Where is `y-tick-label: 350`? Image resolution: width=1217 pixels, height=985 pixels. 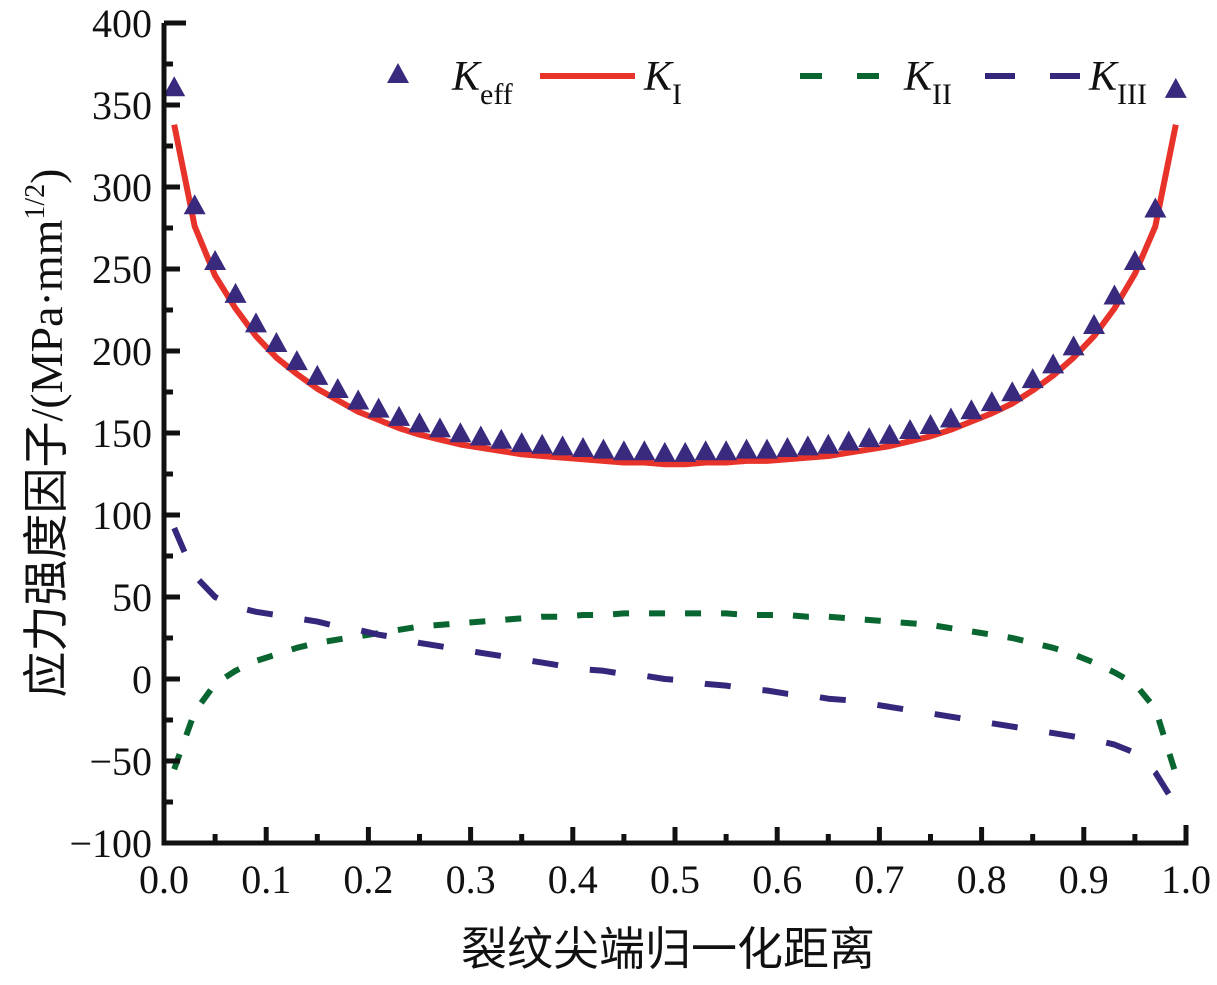 y-tick-label: 350 is located at coordinates (122, 105).